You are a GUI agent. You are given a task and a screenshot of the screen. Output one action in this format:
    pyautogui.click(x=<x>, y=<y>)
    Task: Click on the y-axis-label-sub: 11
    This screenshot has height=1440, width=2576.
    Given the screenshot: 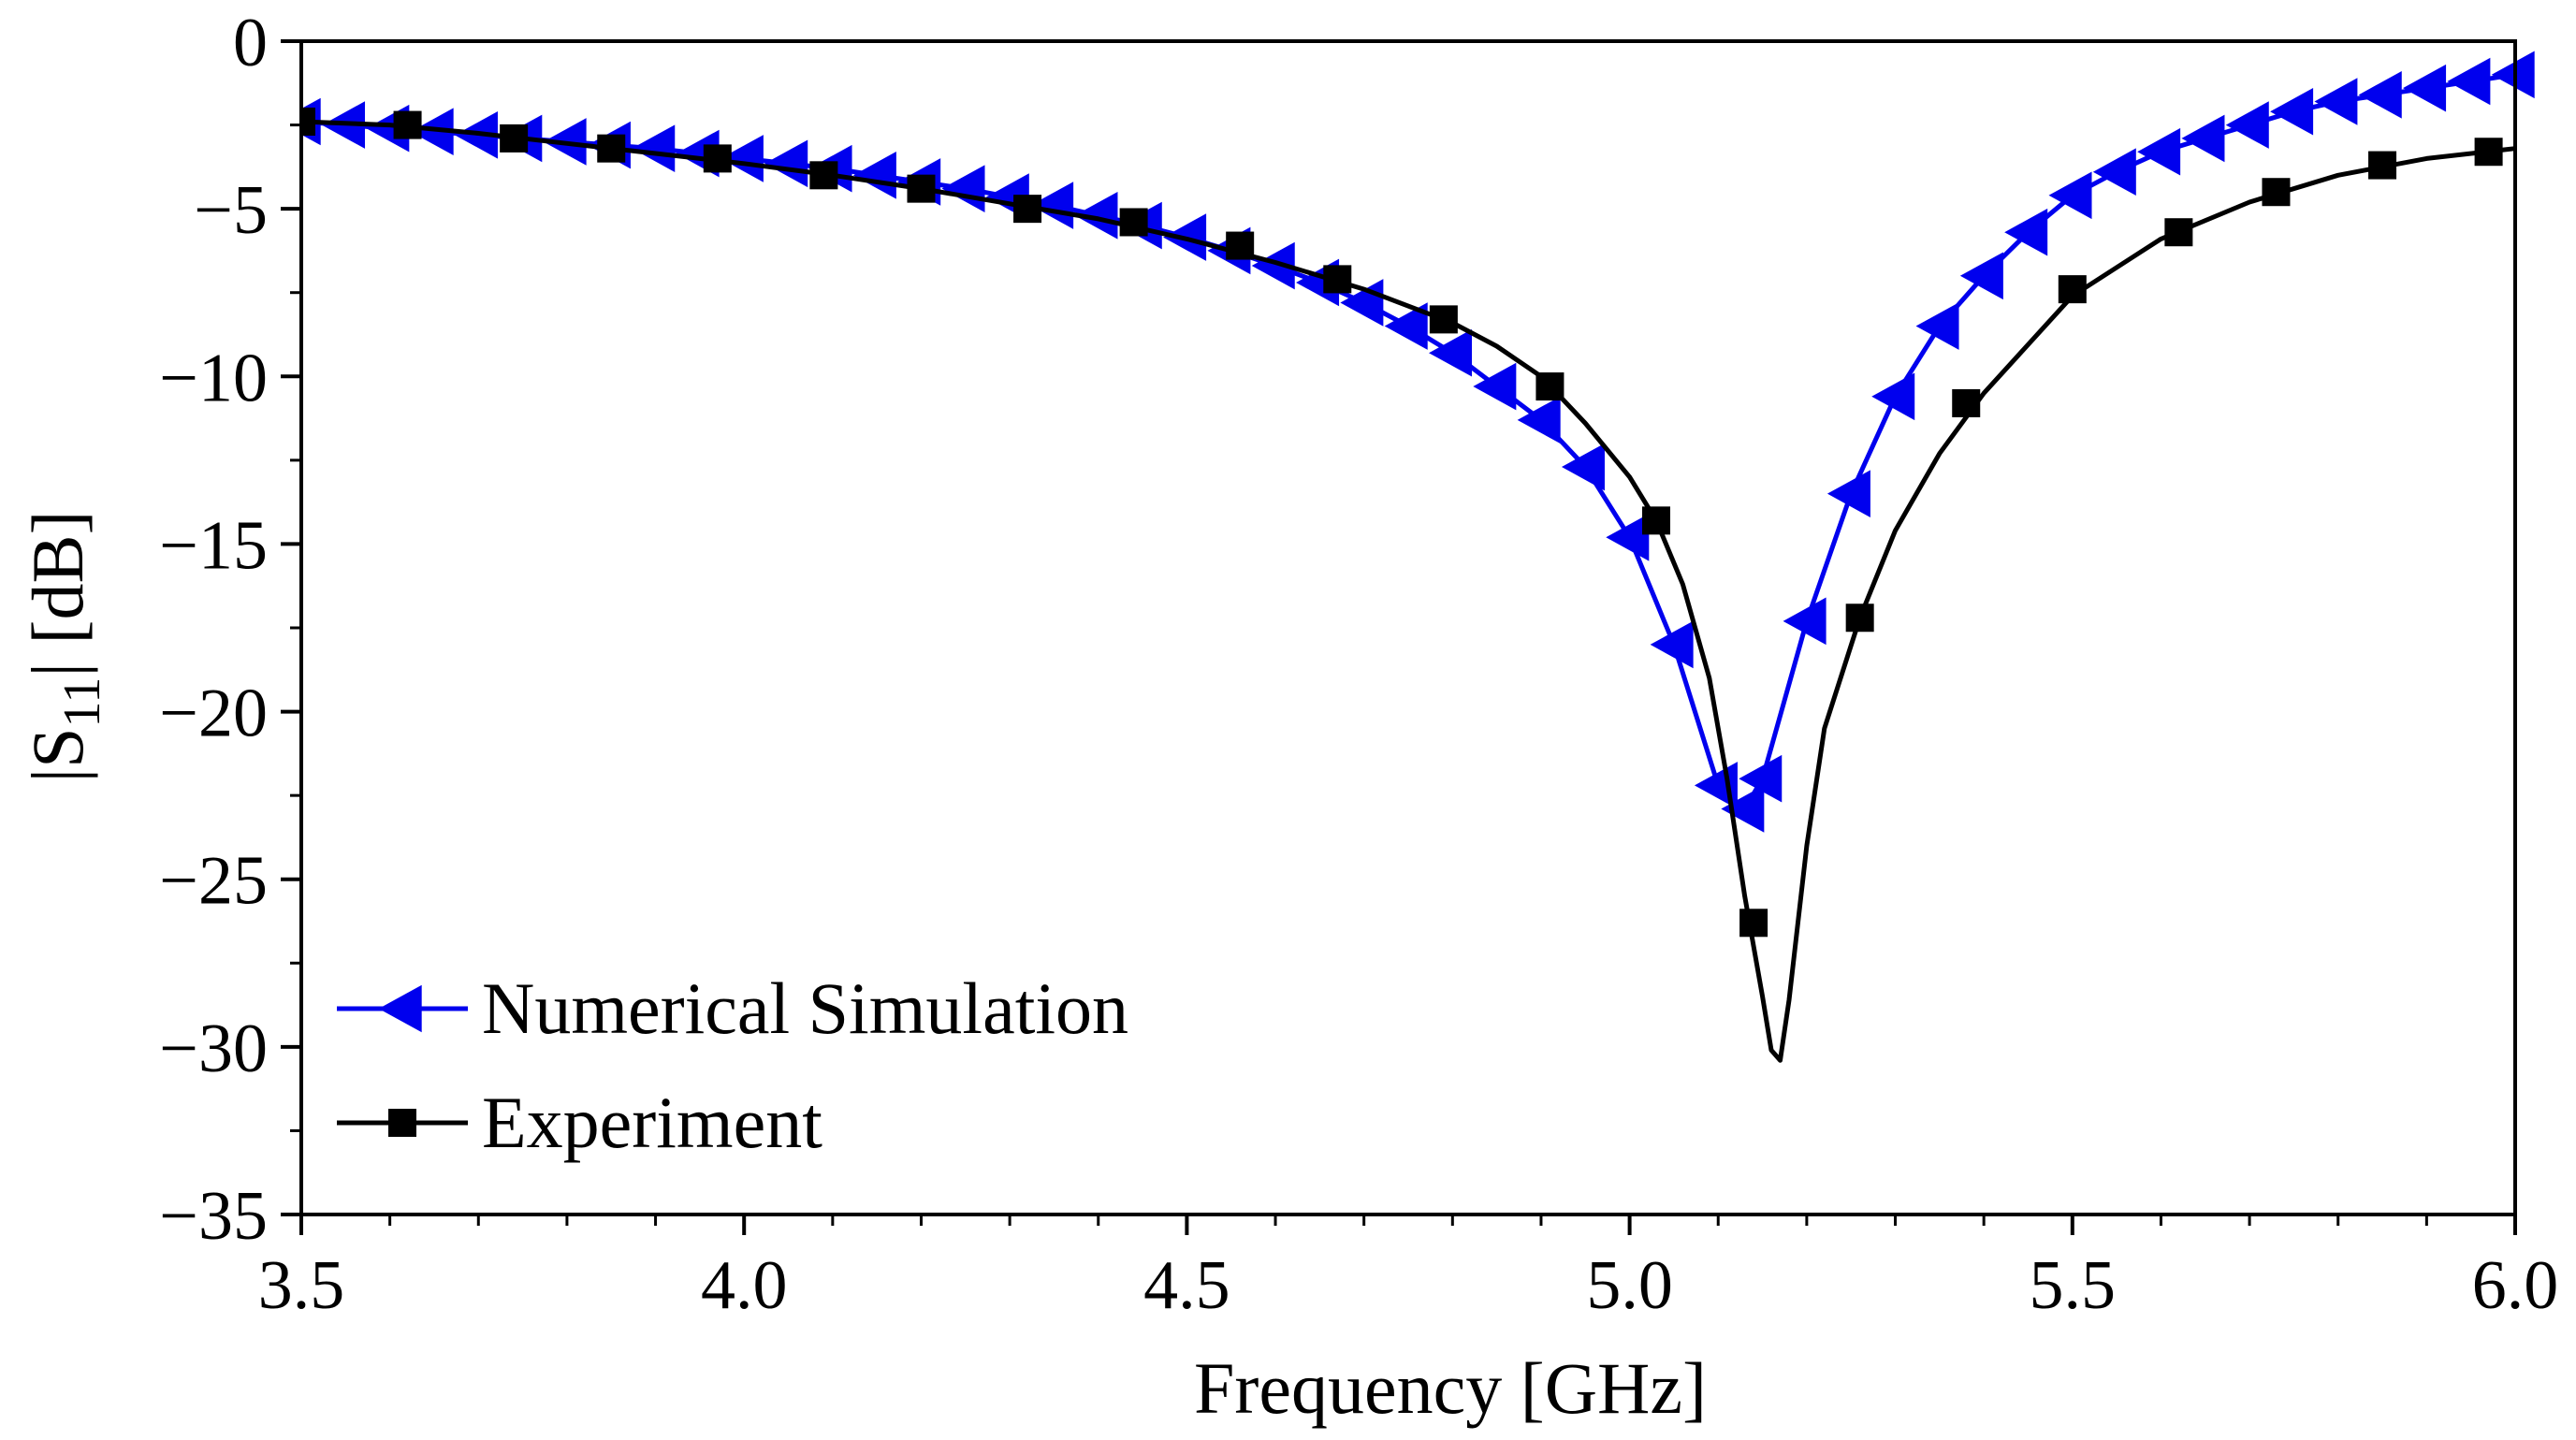 What is the action you would take?
    pyautogui.click(x=82, y=703)
    